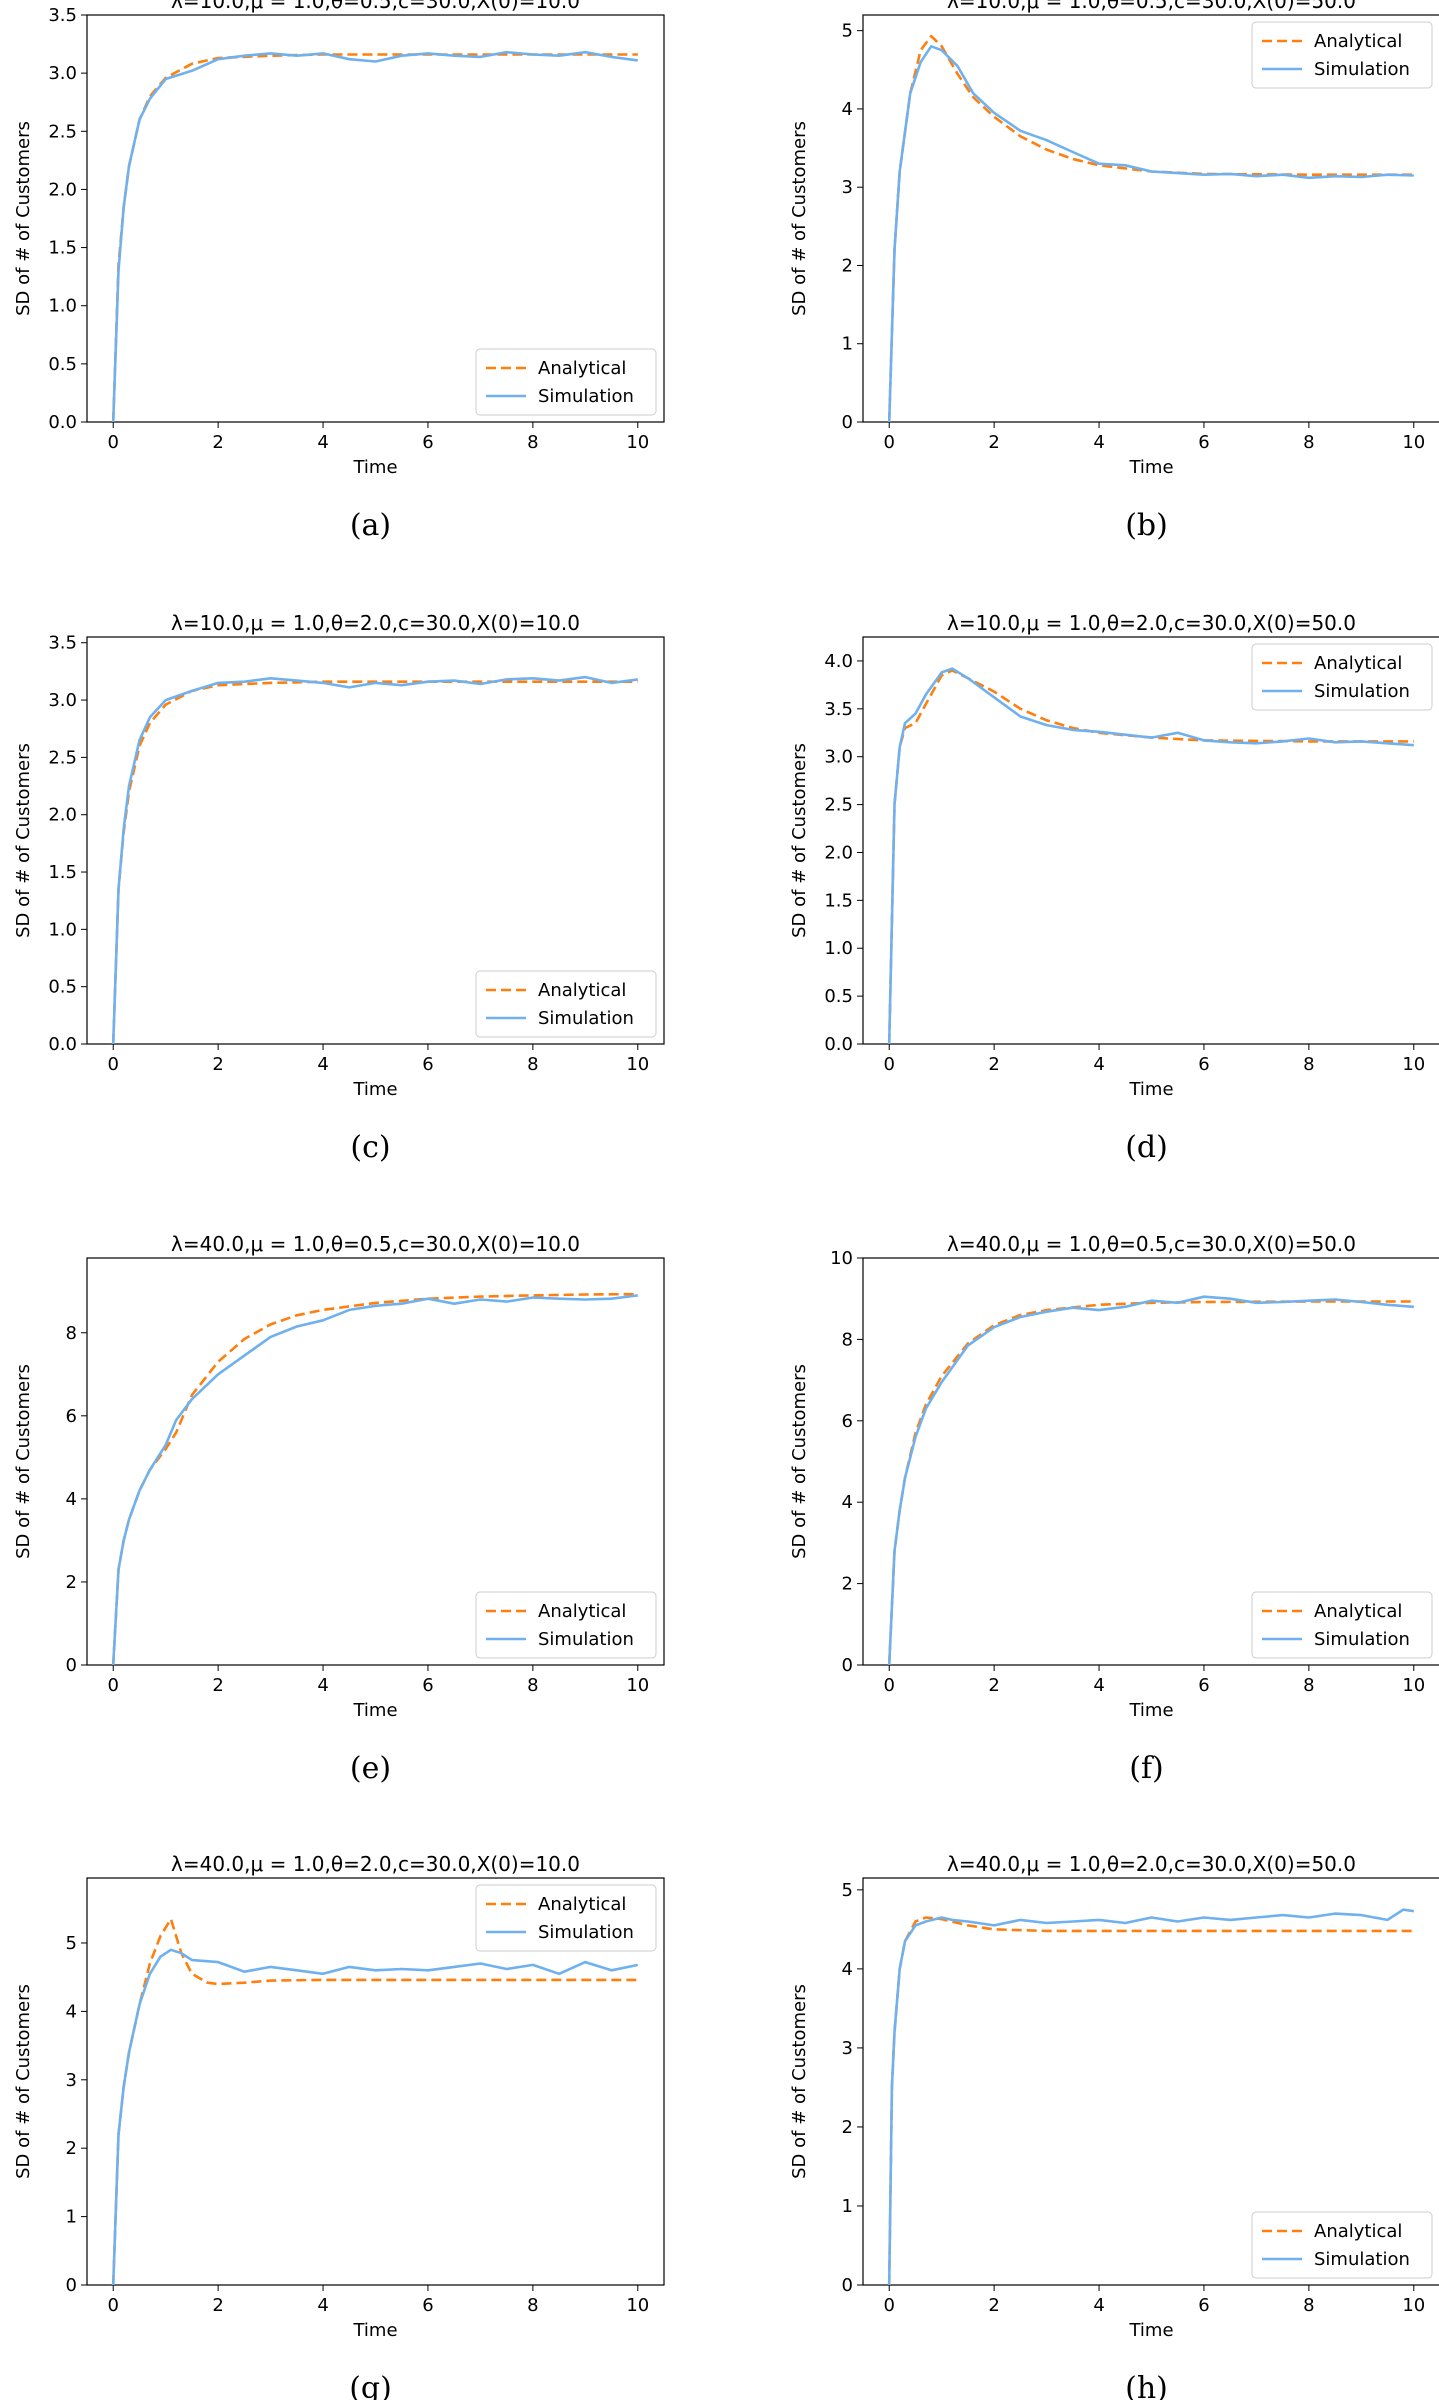 The height and width of the screenshot is (2400, 1439). Describe the element at coordinates (370, 1147) in the screenshot. I see `panel-caption: (c)` at that location.